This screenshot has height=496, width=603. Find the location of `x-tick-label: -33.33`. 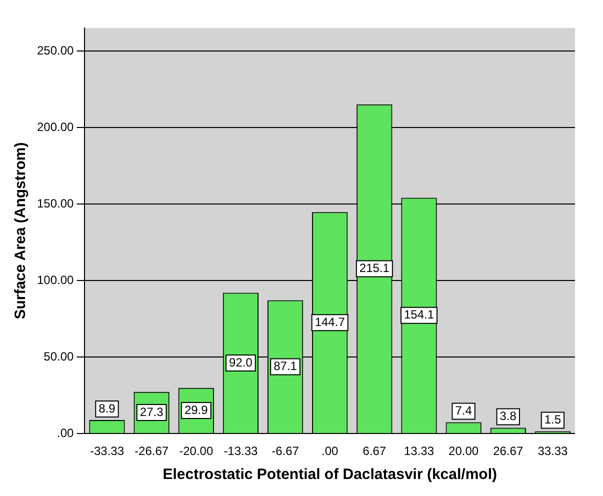

x-tick-label: -33.33 is located at coordinates (107, 451).